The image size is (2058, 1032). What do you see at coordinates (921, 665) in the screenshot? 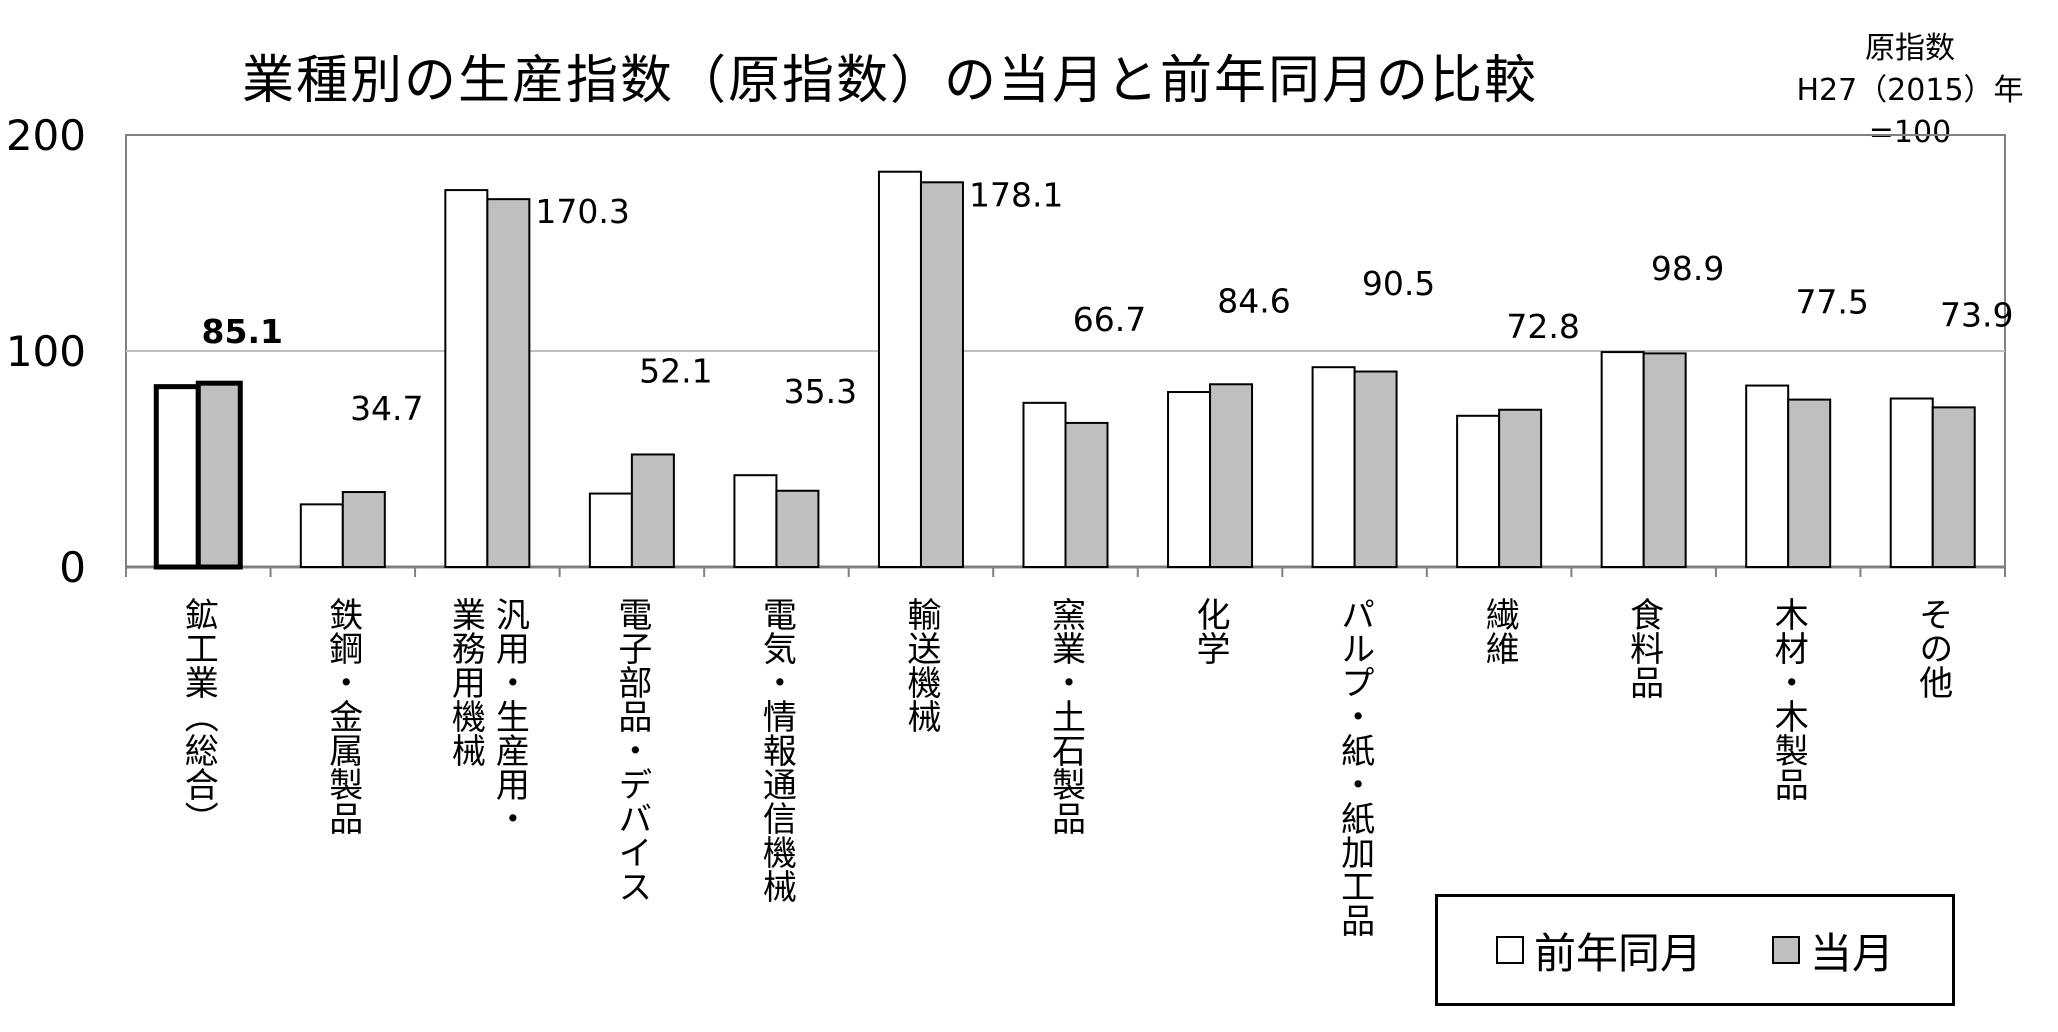
I see `category-label-6: 輸送機械` at bounding box center [921, 665].